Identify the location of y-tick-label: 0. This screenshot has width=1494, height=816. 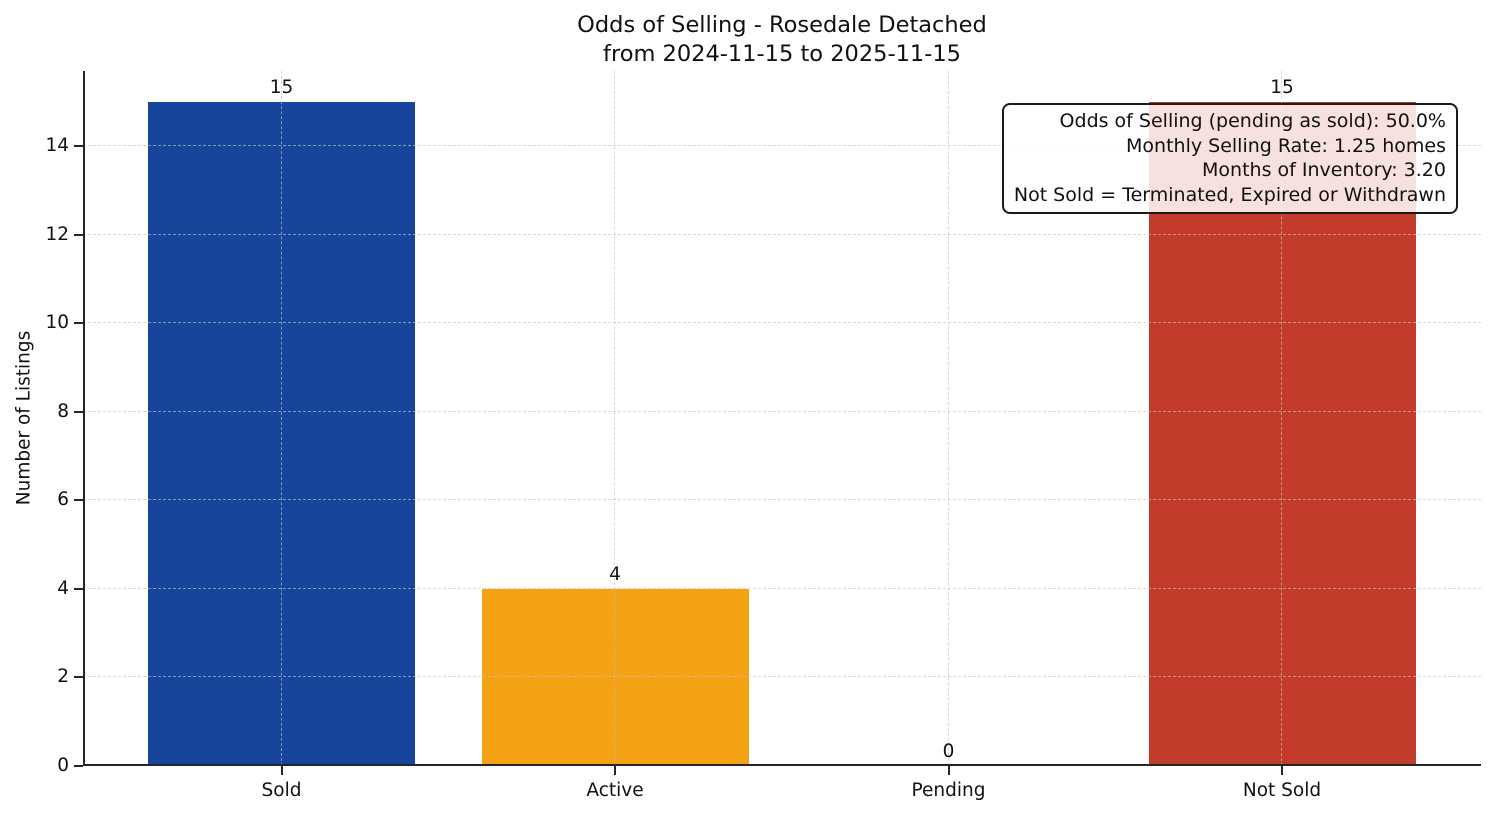
(63, 765).